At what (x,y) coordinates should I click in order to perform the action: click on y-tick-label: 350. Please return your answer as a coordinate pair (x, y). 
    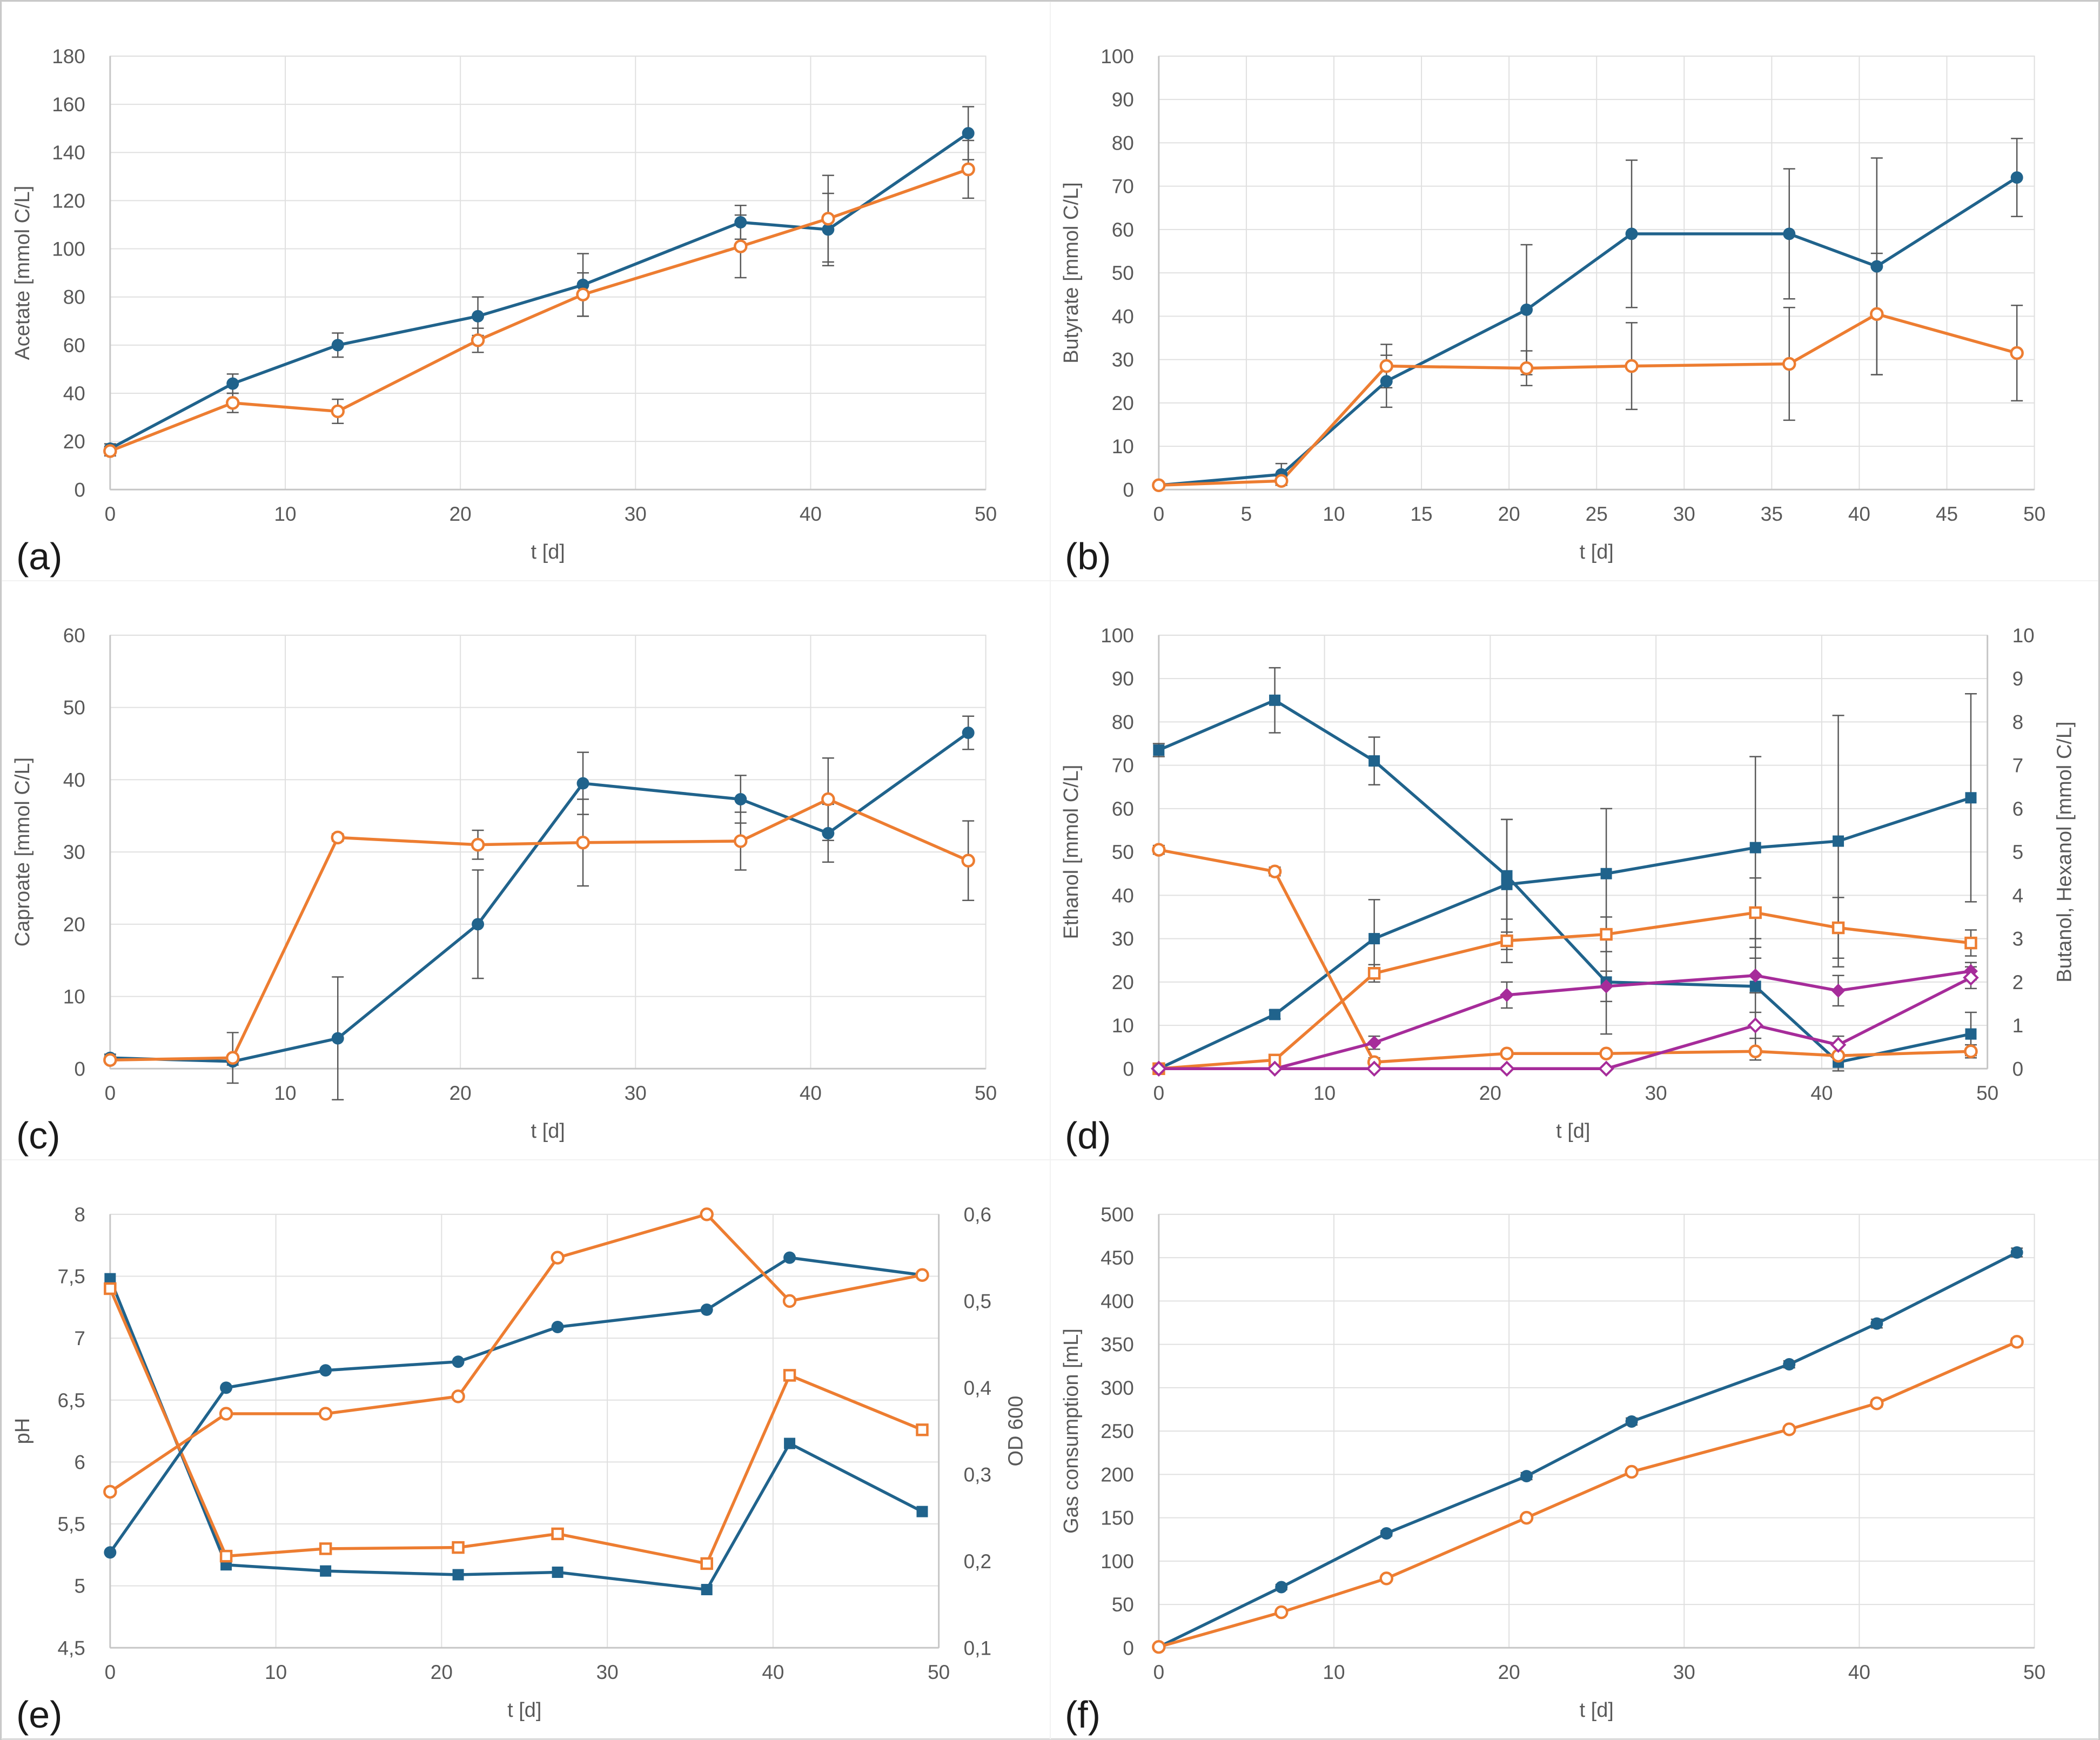
    Looking at the image, I should click on (1117, 1345).